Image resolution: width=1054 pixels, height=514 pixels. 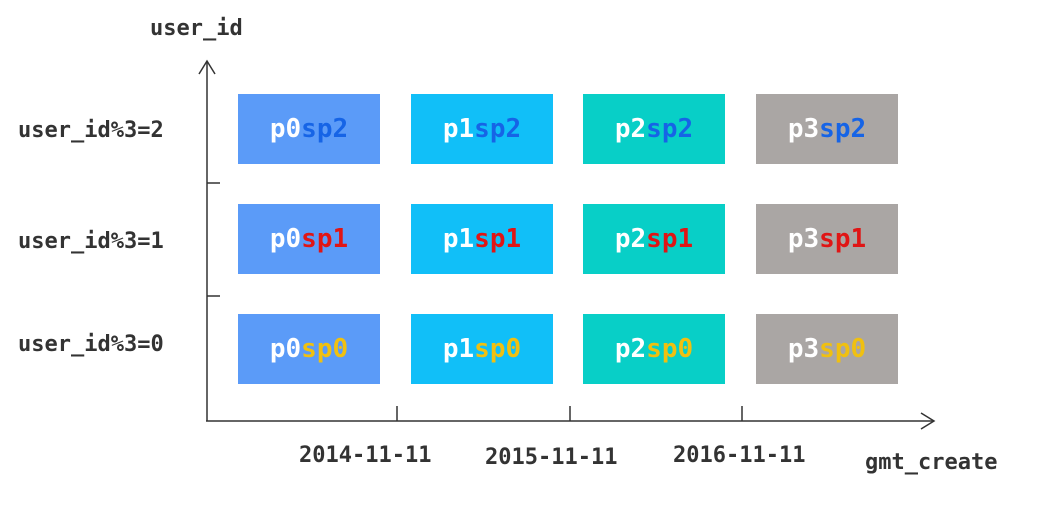 I want to click on partition-cell: p3 sp2, so click(x=827, y=129).